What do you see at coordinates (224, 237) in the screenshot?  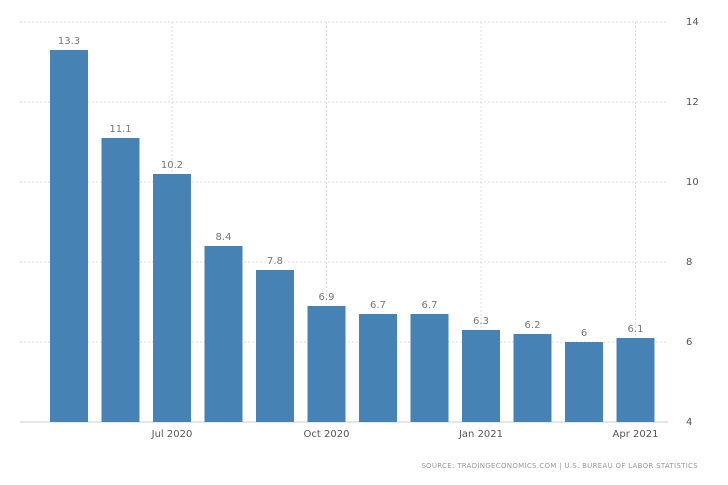 I see `value-label: 8.4` at bounding box center [224, 237].